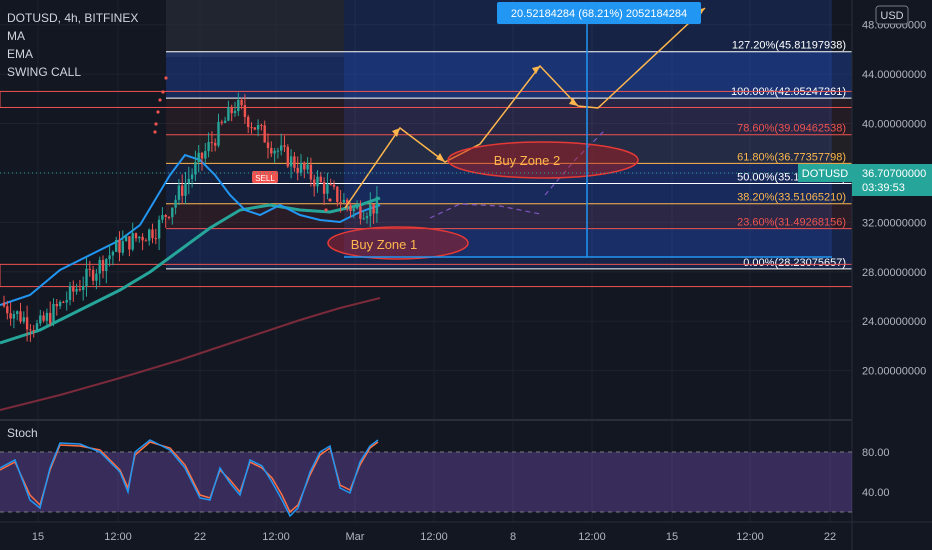 This screenshot has width=932, height=550. I want to click on projection-path, so click(525, 108).